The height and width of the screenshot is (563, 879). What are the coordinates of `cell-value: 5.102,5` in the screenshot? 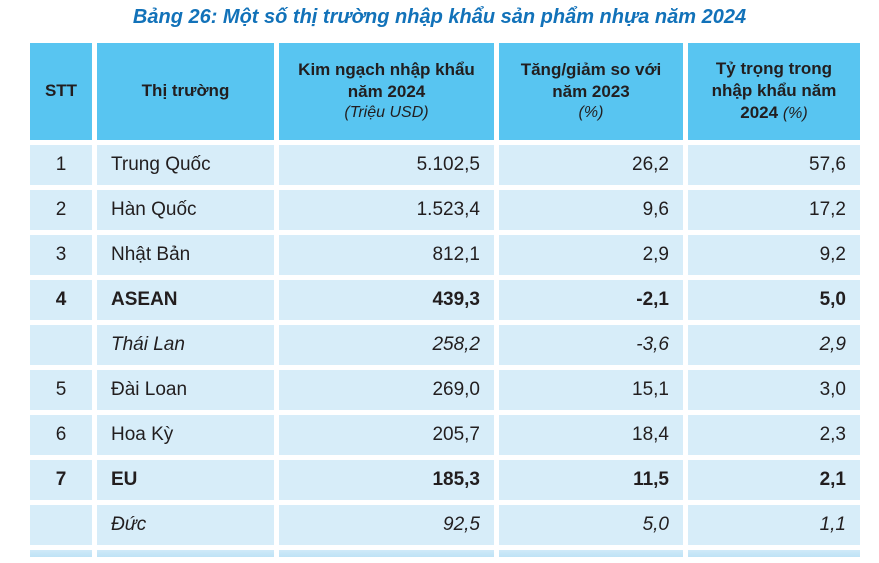 It's located at (386, 165).